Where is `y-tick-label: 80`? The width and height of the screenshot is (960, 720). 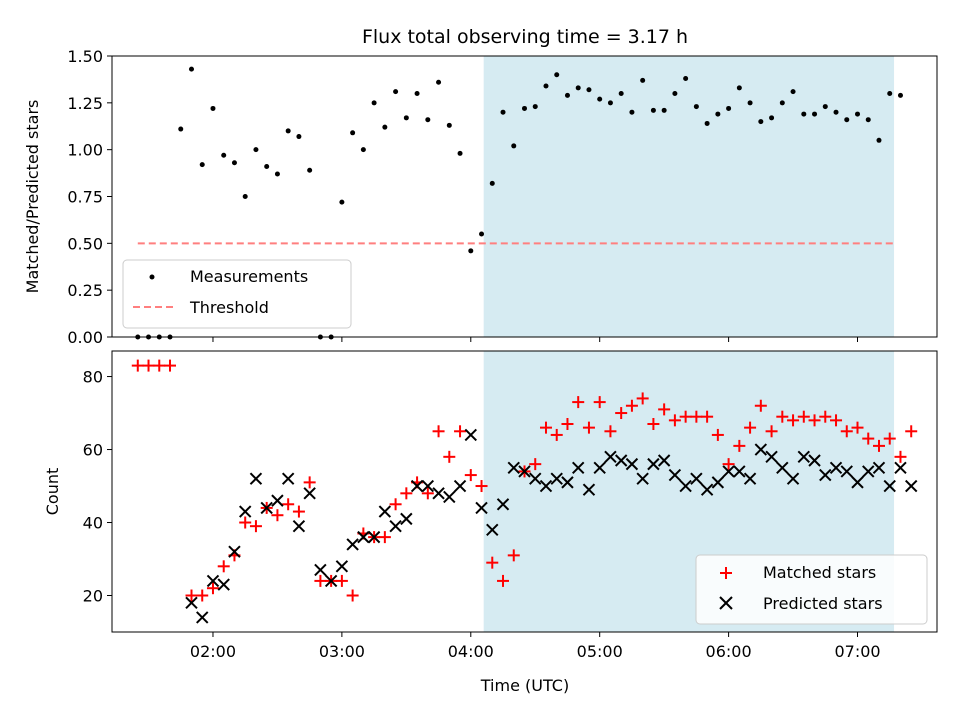
y-tick-label: 80 is located at coordinates (93, 377).